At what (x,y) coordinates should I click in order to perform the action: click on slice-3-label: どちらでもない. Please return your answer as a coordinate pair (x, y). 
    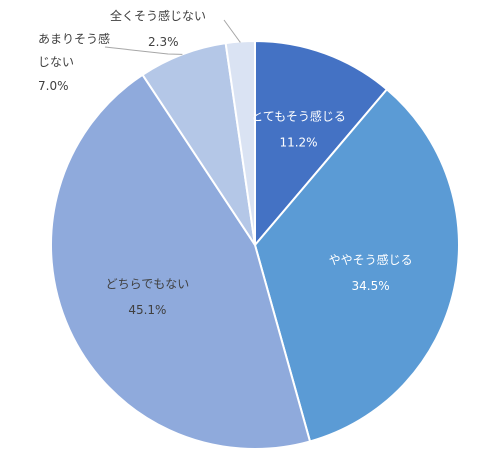
    Looking at the image, I should click on (148, 284).